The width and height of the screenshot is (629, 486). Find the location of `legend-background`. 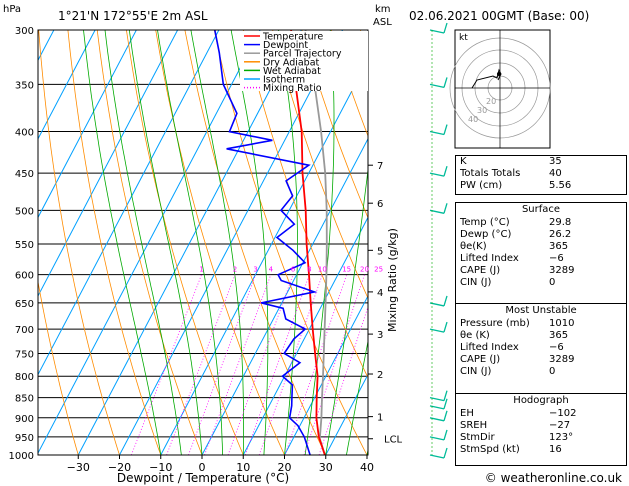

legend-background is located at coordinates (304, 61).